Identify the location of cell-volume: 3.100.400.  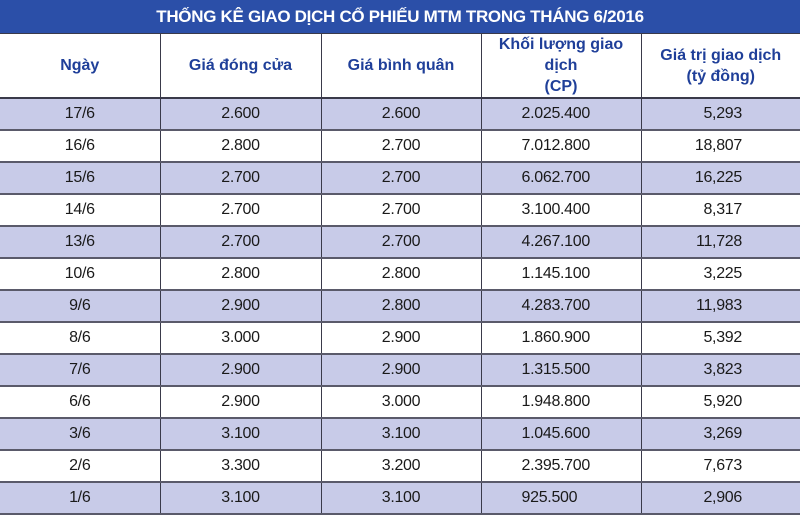
(561, 210).